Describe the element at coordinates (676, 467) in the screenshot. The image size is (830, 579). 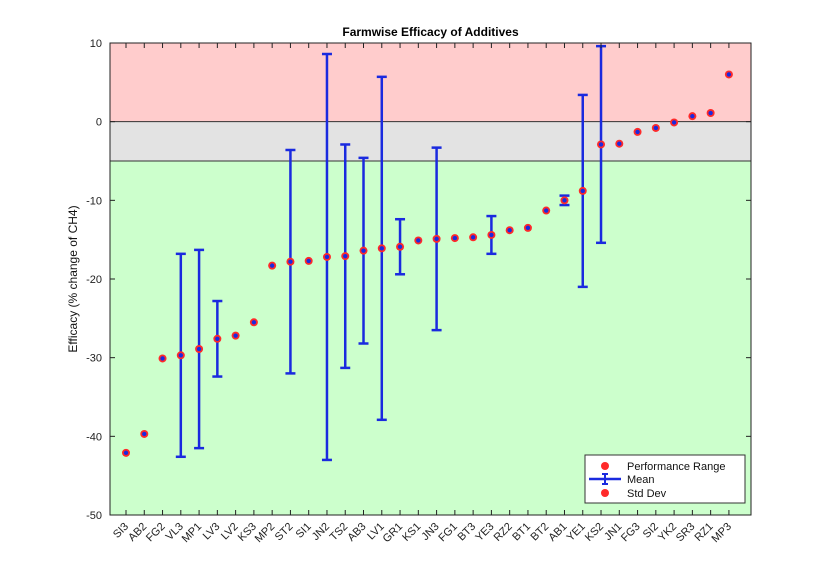
I see `legend-label-performance-range: Performance Range` at that location.